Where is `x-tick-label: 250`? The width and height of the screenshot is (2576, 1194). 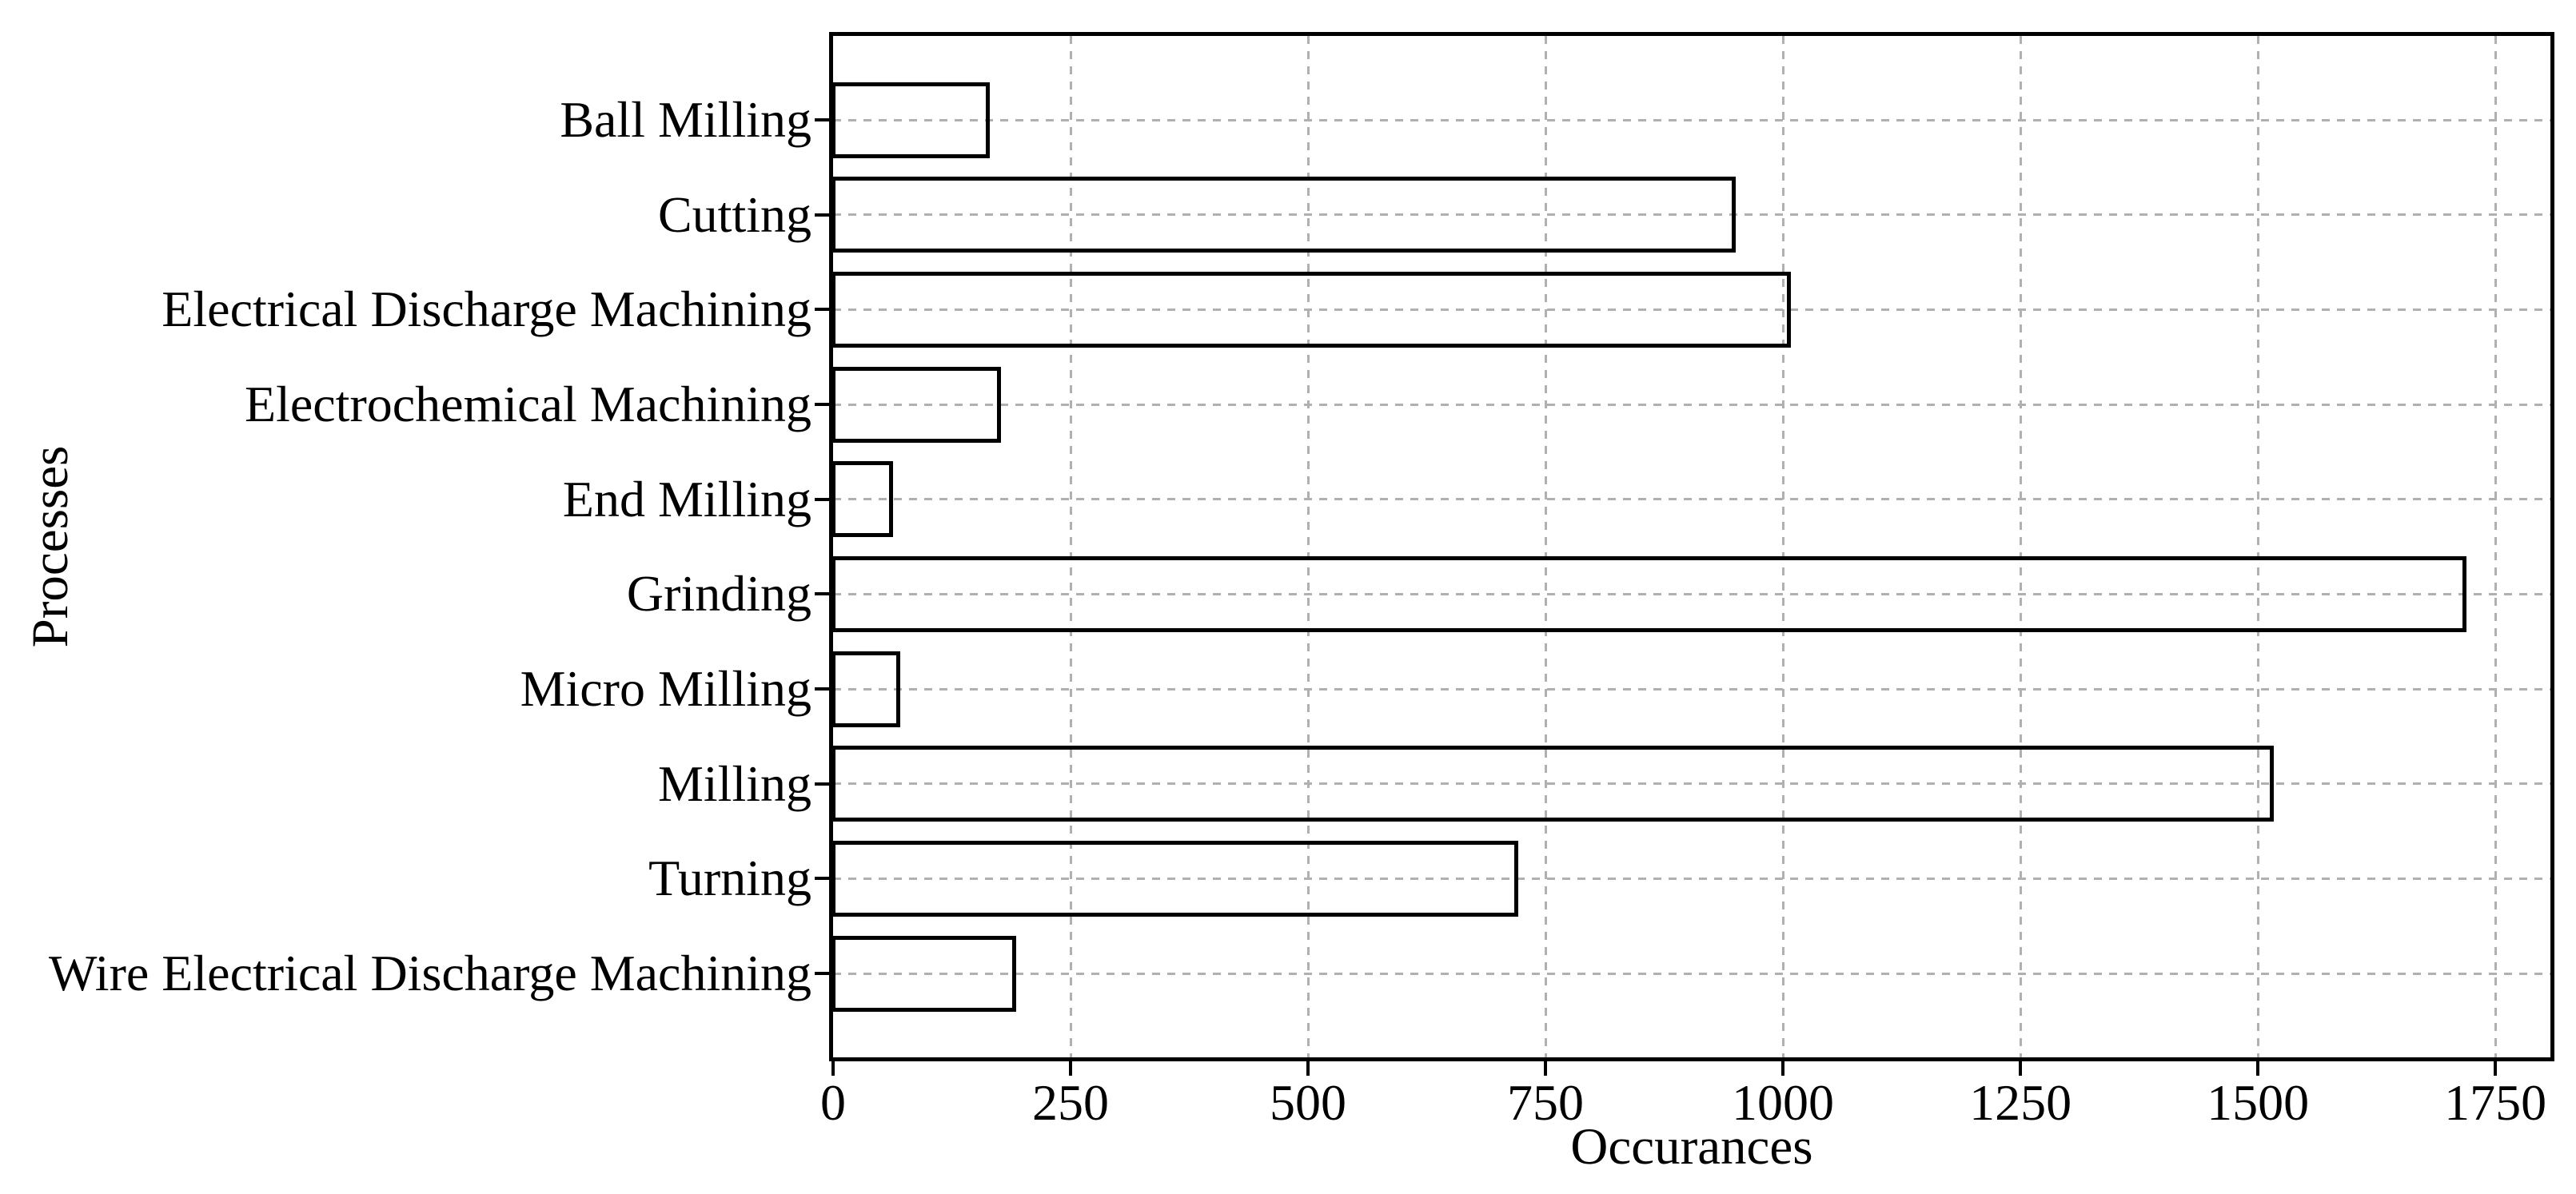 x-tick-label: 250 is located at coordinates (1070, 1102).